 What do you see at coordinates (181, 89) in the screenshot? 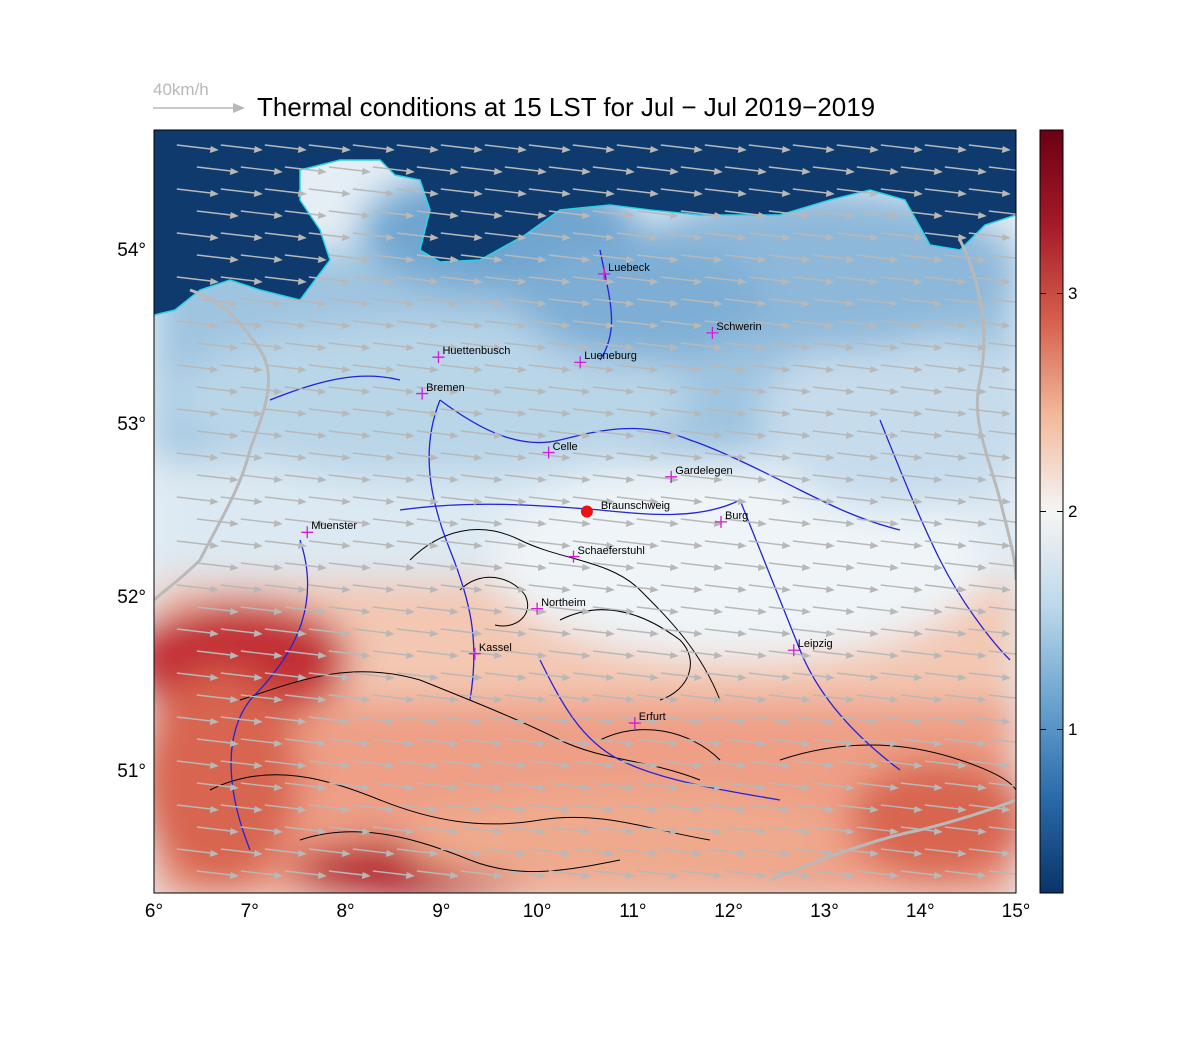
I see `wind-legend-label: 40km/h` at bounding box center [181, 89].